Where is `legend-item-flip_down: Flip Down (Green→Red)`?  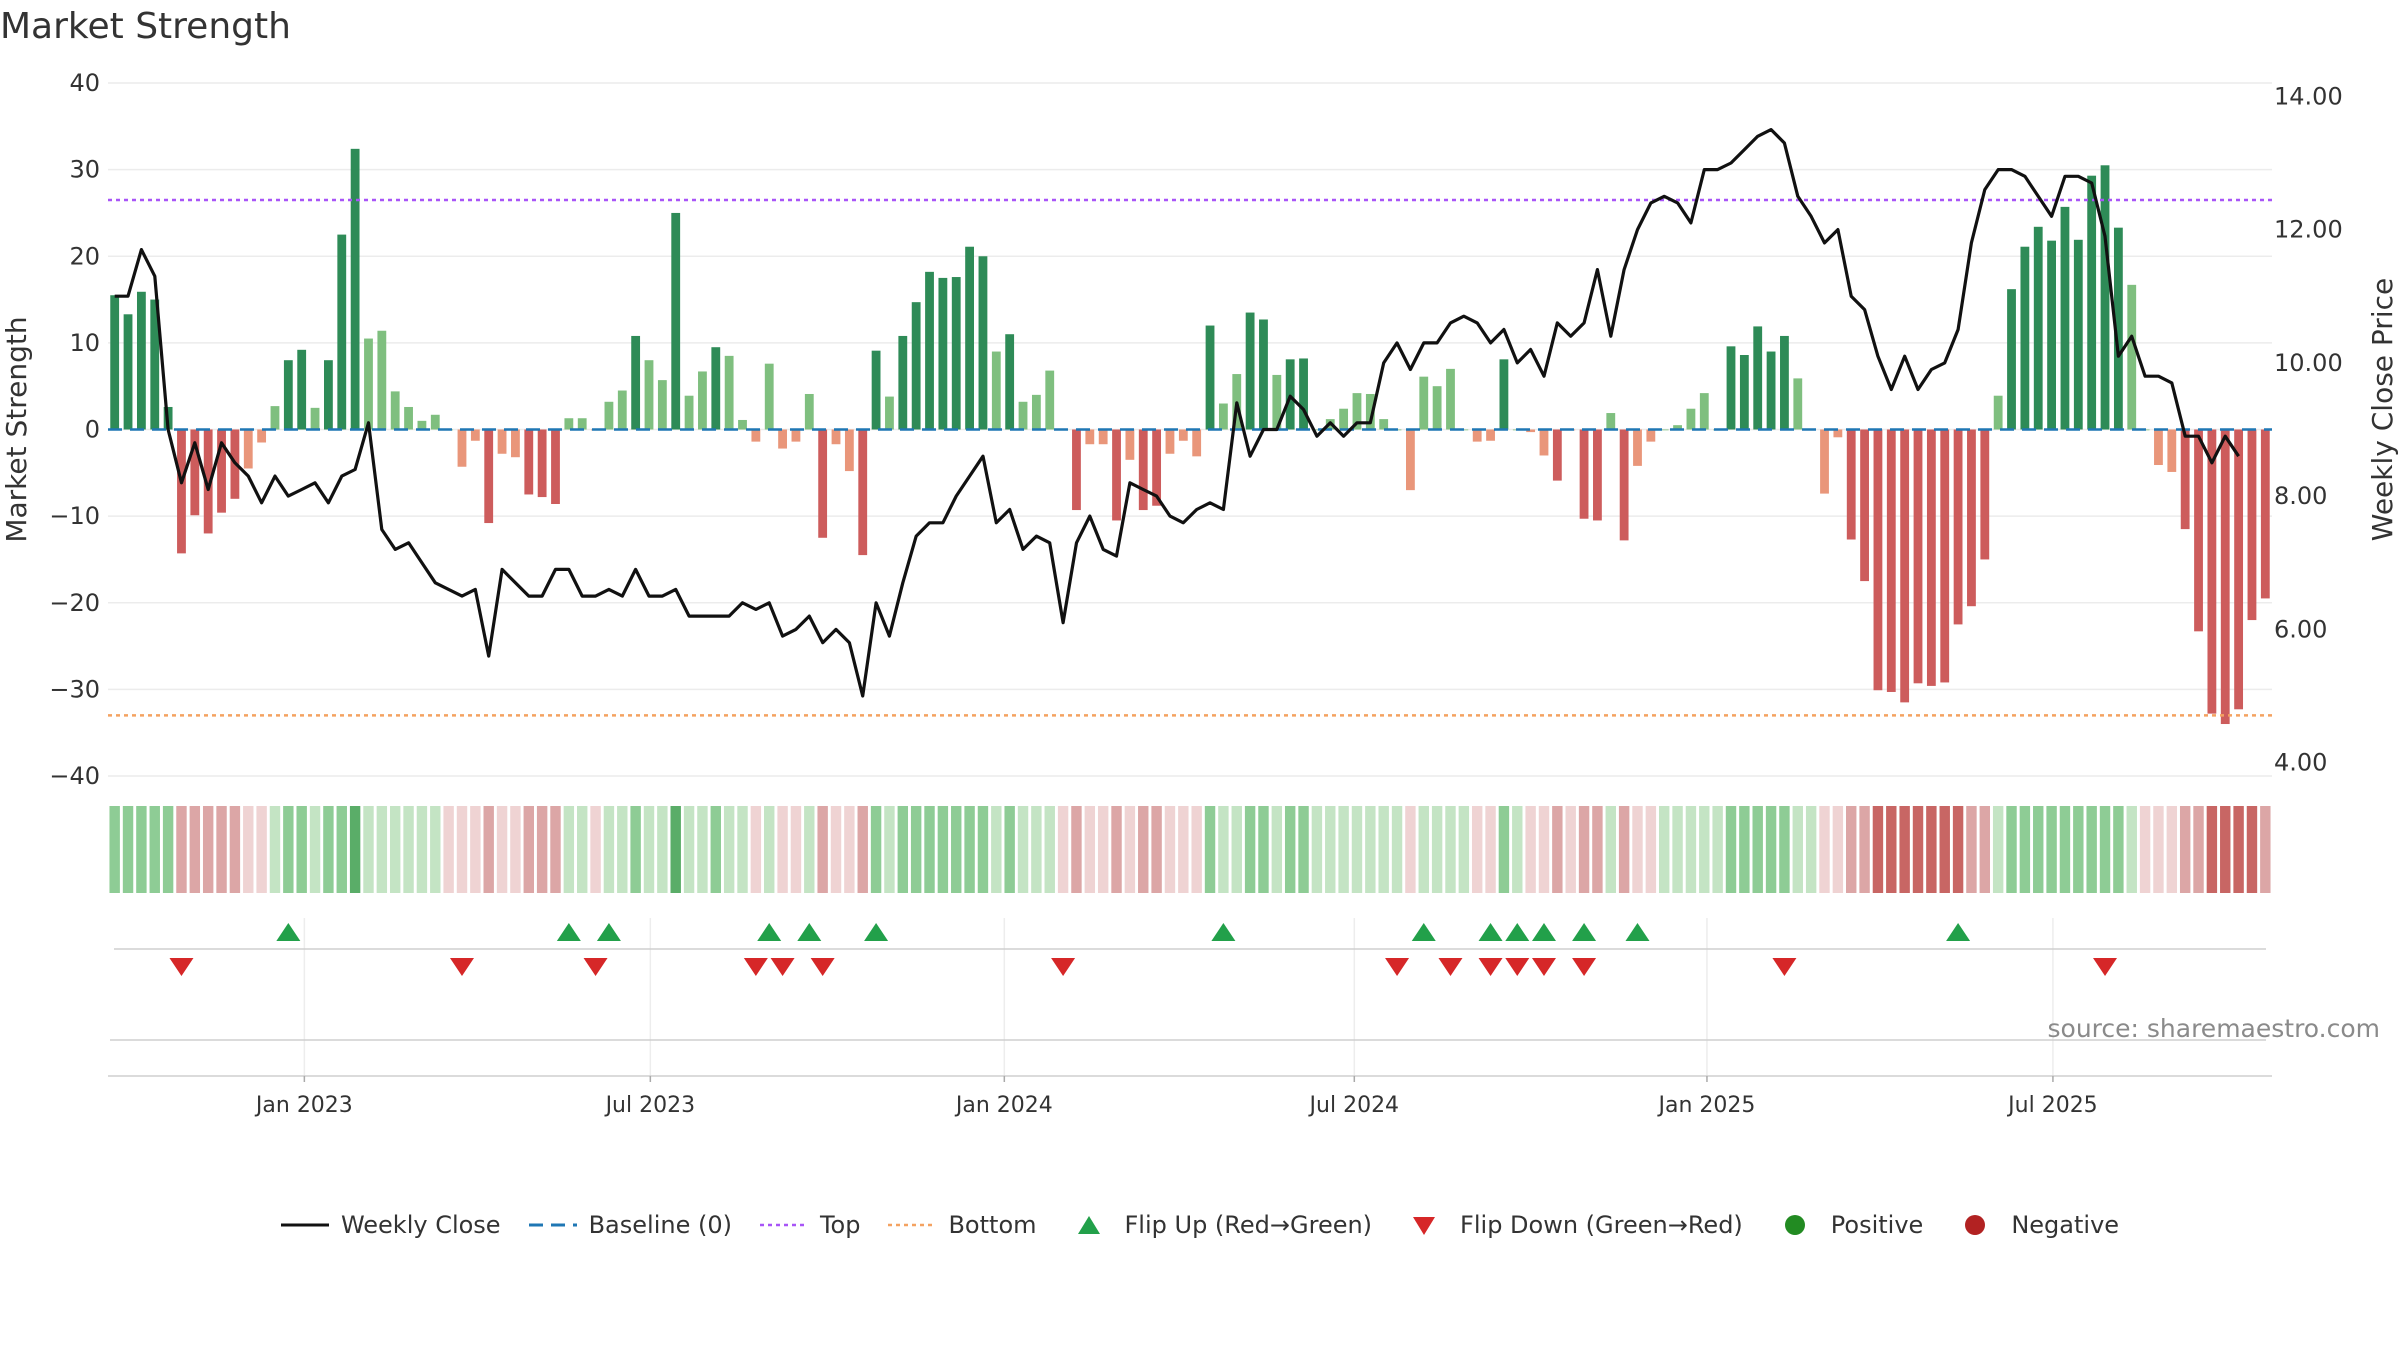 legend-item-flip_down: Flip Down (Green→Red) is located at coordinates (1571, 1225).